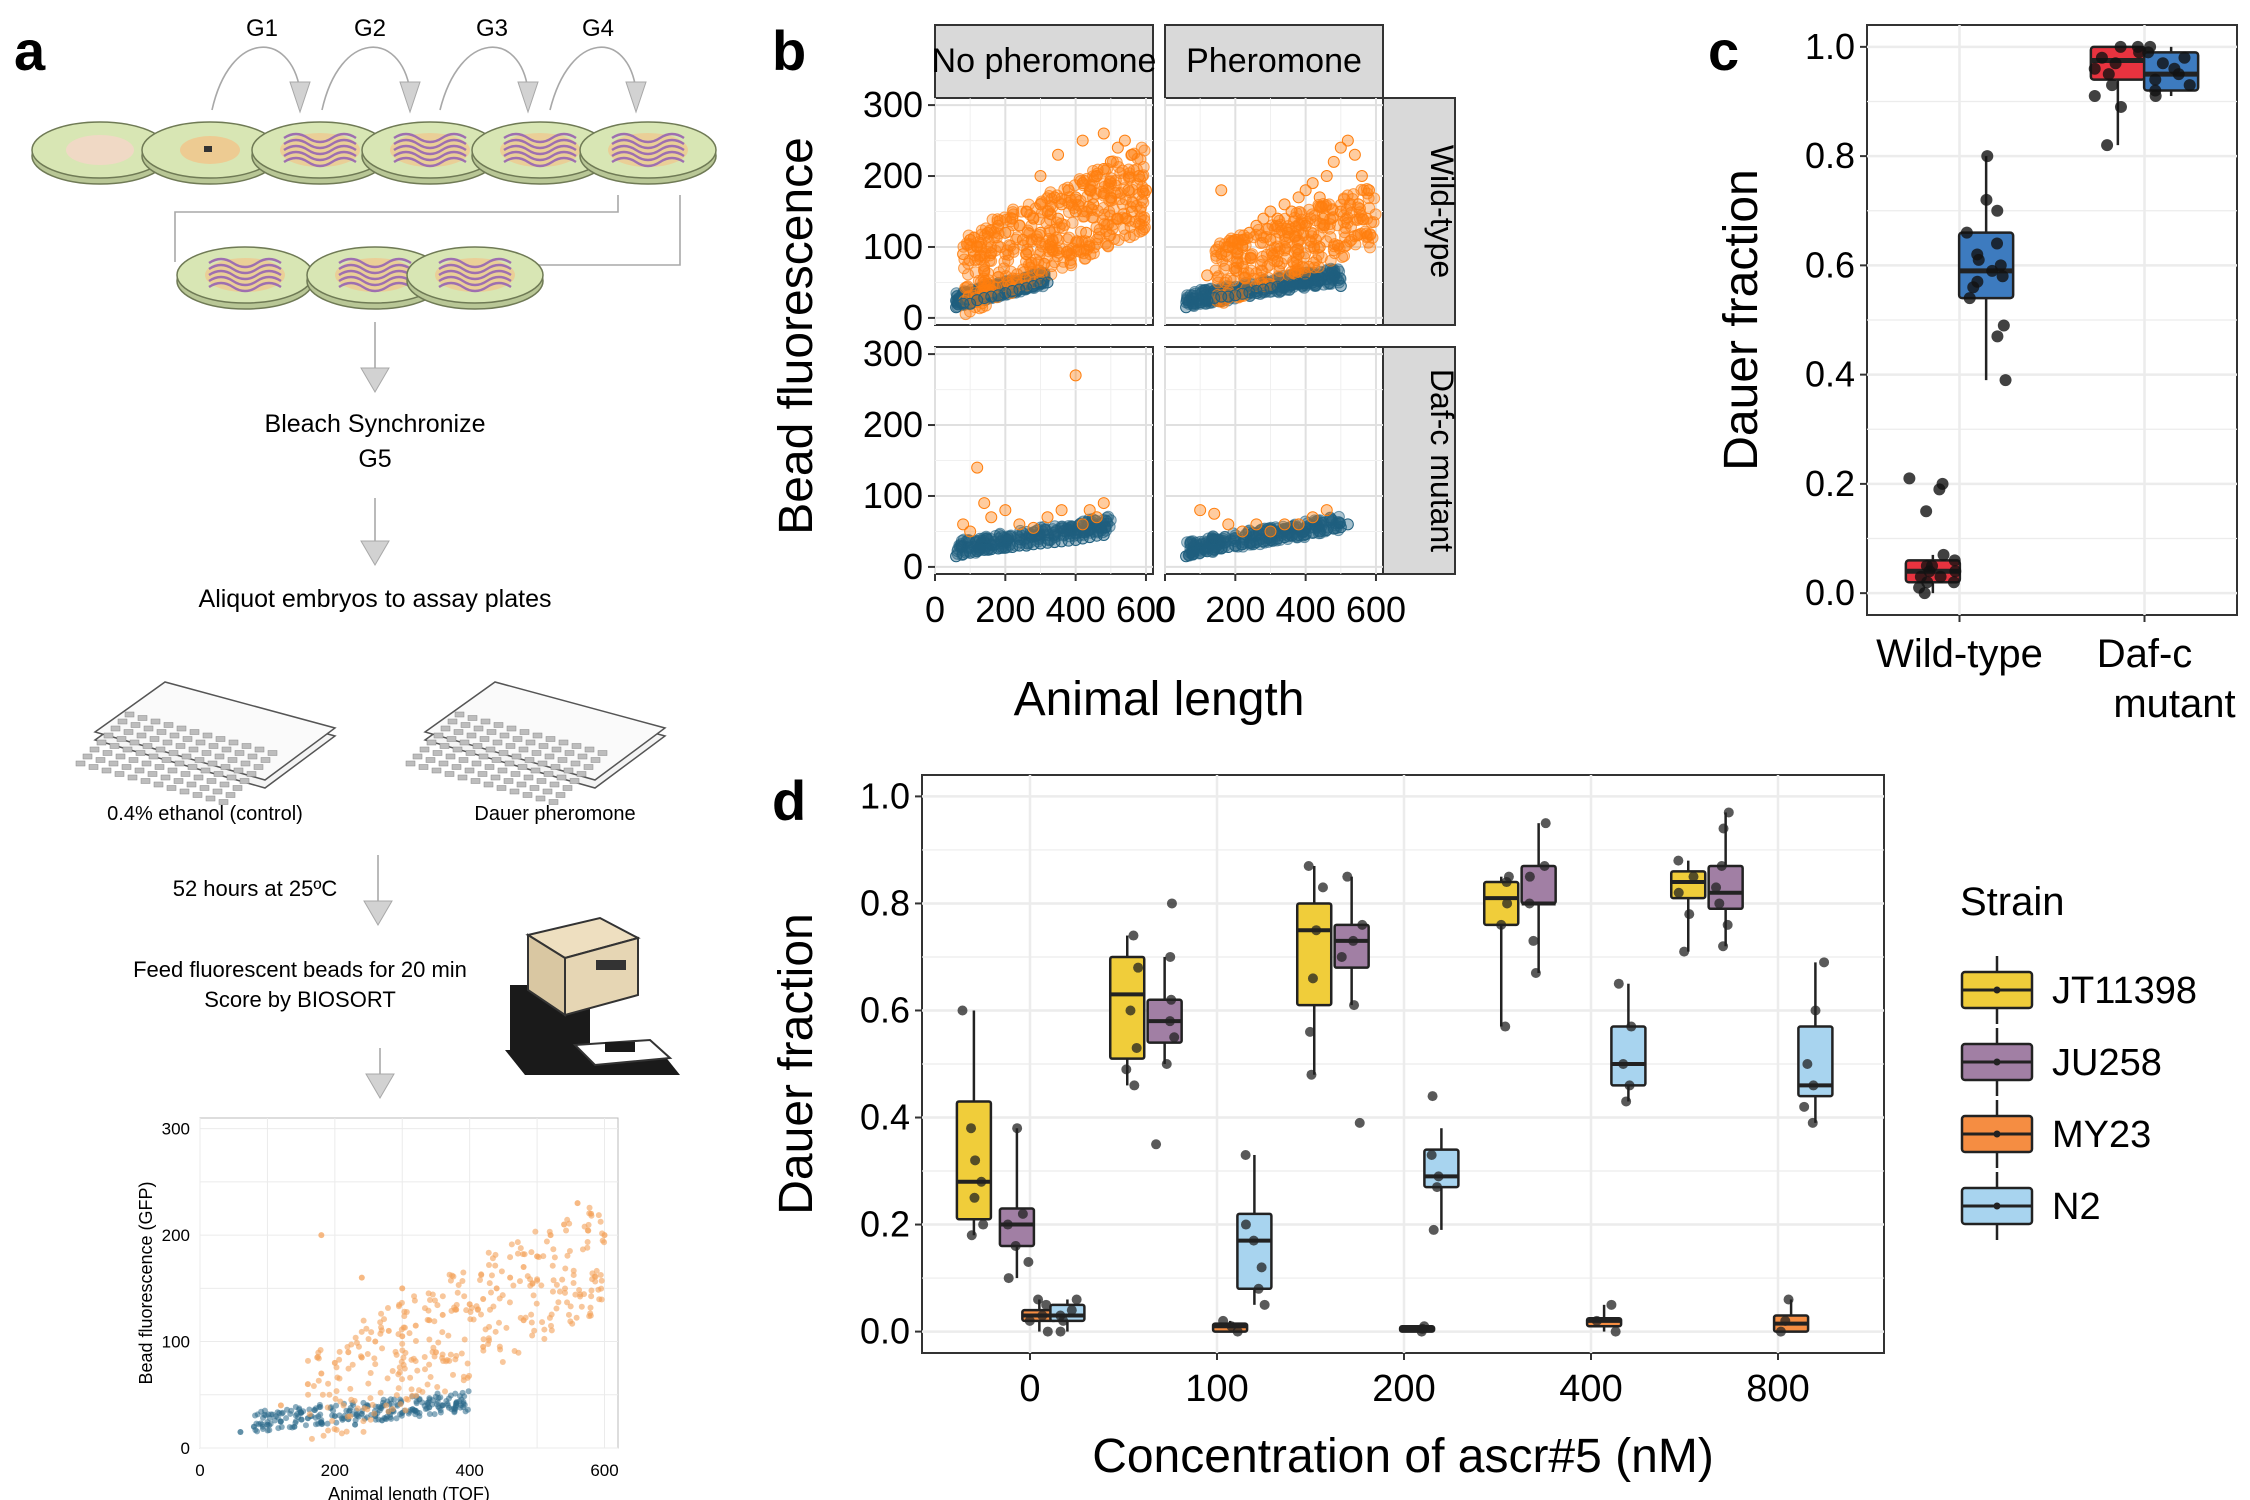 This screenshot has height=1500, width=2250. Describe the element at coordinates (796, 336) in the screenshot. I see `y-axis-label: Bead fluorescence` at that location.